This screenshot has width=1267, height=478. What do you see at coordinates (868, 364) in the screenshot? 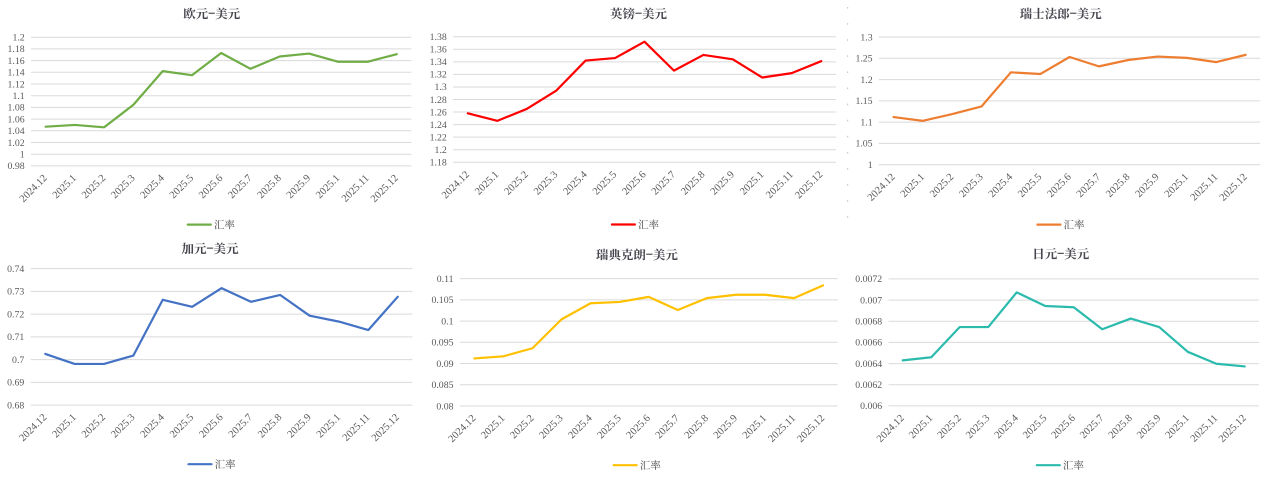
I see `svg-text: 0.0064` at bounding box center [868, 364].